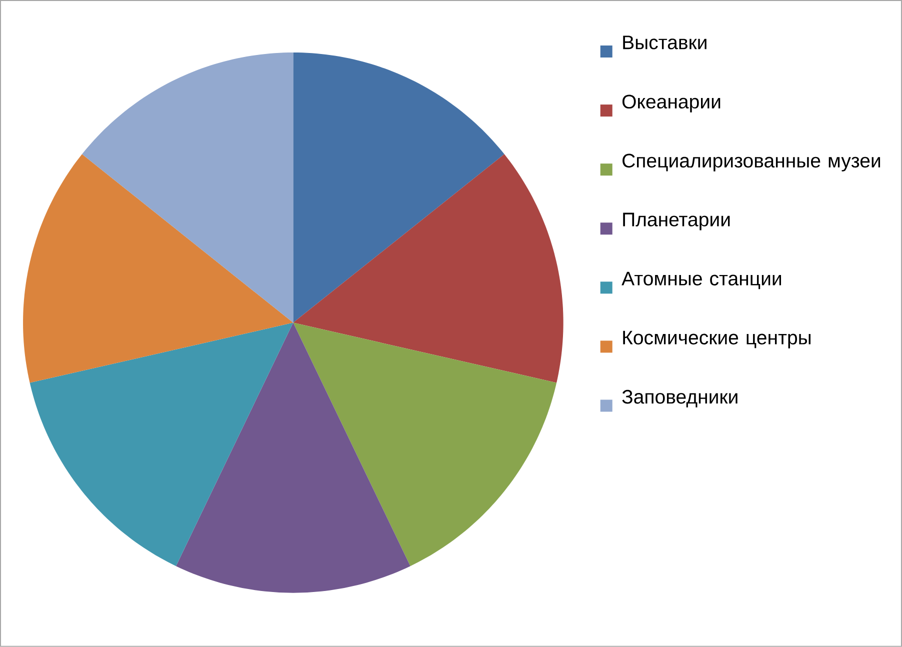 This screenshot has width=902, height=647. What do you see at coordinates (751, 163) in the screenshot?
I see `legend-label: Специалиризованные музеи` at bounding box center [751, 163].